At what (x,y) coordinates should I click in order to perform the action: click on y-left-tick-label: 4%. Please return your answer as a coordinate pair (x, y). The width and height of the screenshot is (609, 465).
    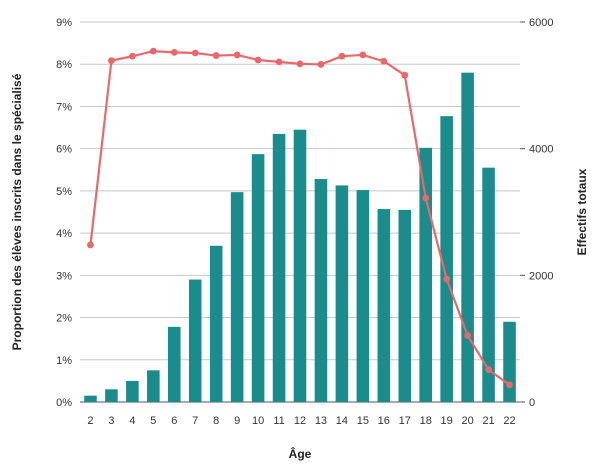
    Looking at the image, I should click on (64, 234).